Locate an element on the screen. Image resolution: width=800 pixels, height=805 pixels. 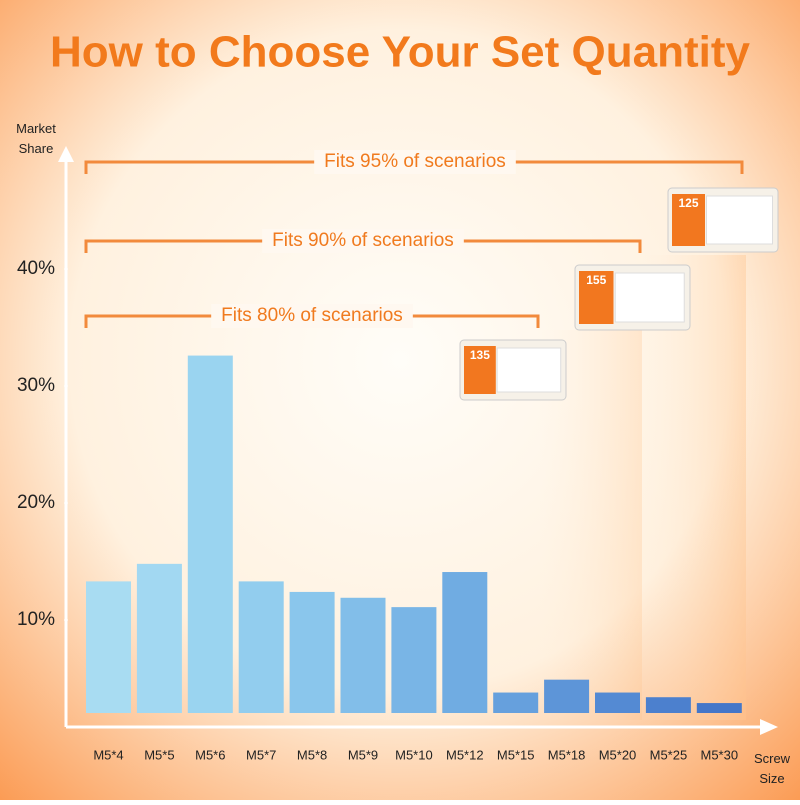
annotation: Fits 95% of scenarios is located at coordinates (415, 161).